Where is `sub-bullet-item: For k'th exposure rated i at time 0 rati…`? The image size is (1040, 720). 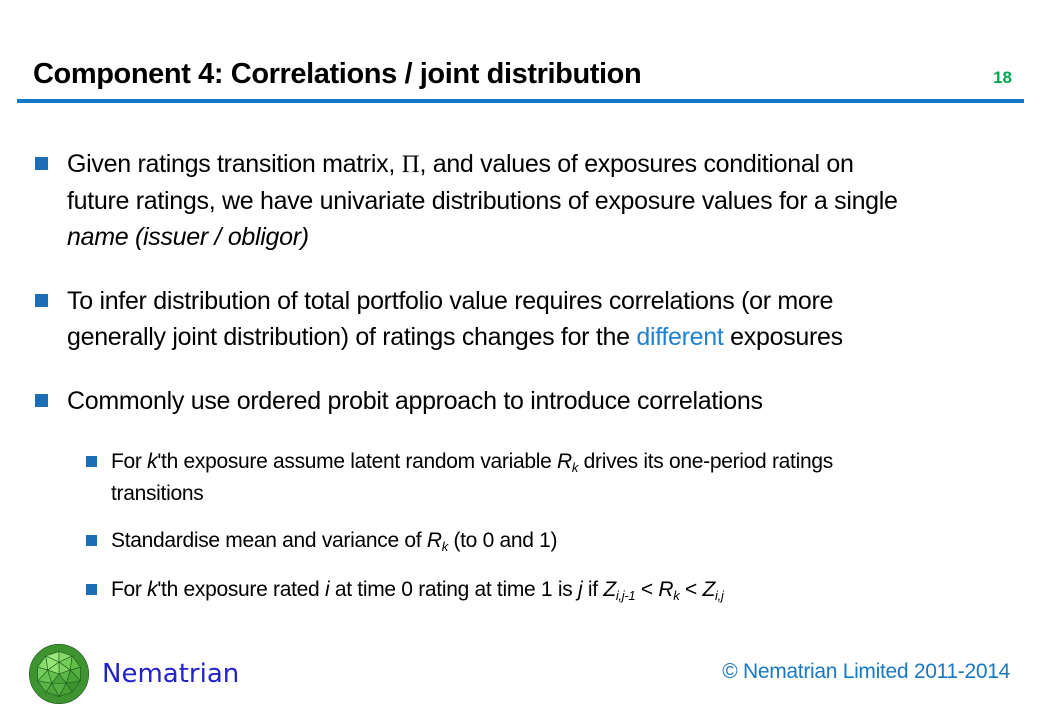
sub-bullet-item: For k'th exposure rated i at time 0 rati… is located at coordinates (520, 591).